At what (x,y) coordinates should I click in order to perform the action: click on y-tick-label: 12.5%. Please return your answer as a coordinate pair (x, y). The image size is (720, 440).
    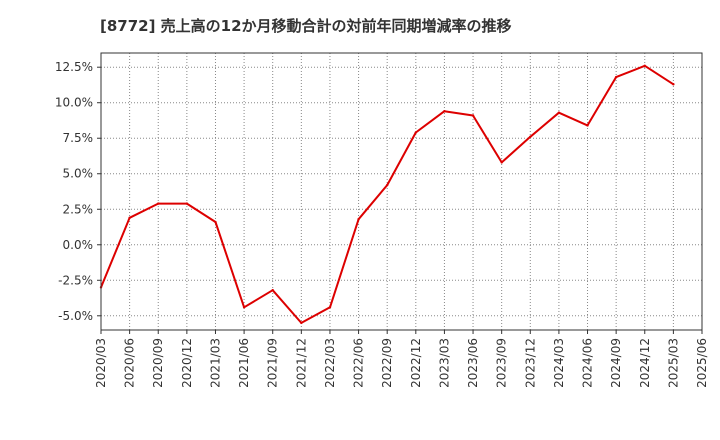
    Looking at the image, I should click on (74, 67).